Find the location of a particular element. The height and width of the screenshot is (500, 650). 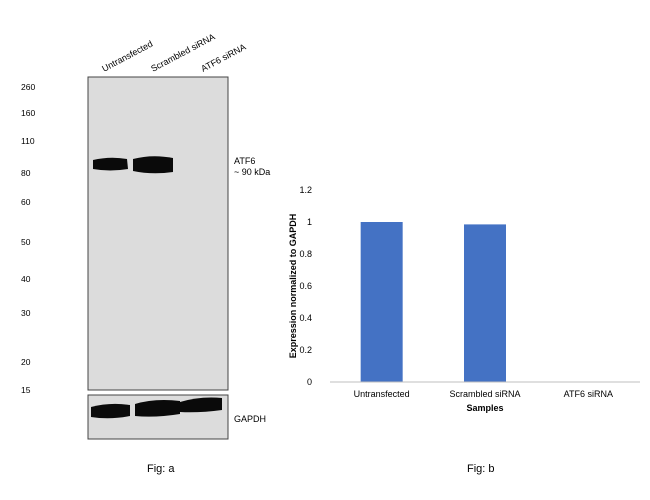

mw-markers: 260 160 110 80 60 50 40 30 20 15 is located at coordinates (28, 238).